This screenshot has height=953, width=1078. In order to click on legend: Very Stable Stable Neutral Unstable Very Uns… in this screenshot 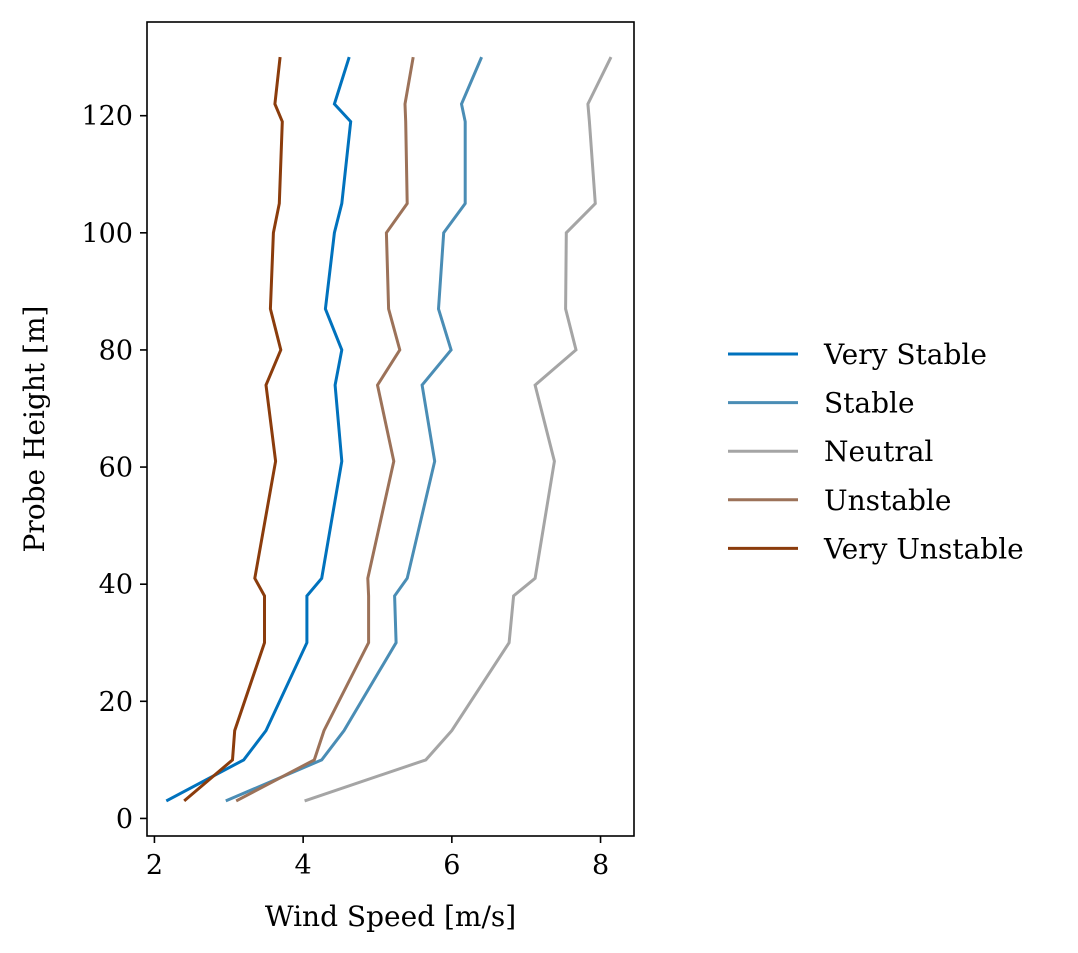, I will do `click(876, 451)`.